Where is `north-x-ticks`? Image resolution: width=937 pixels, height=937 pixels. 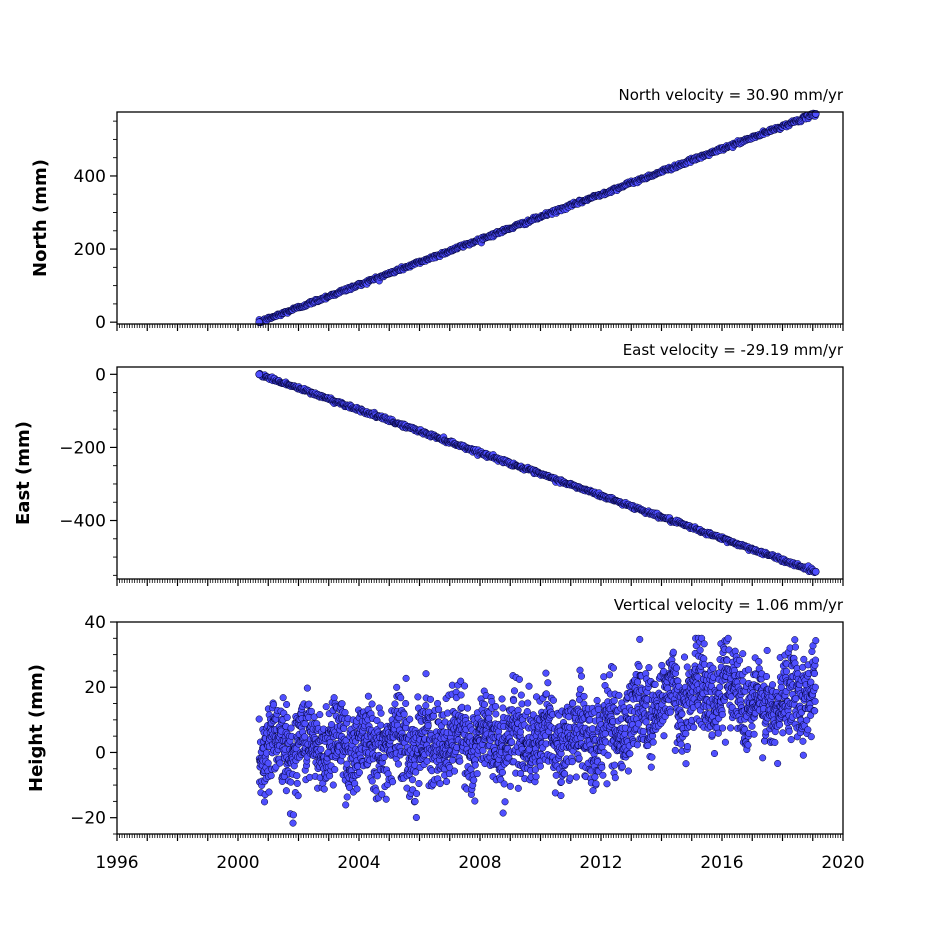
north-x-ticks is located at coordinates (480, 327).